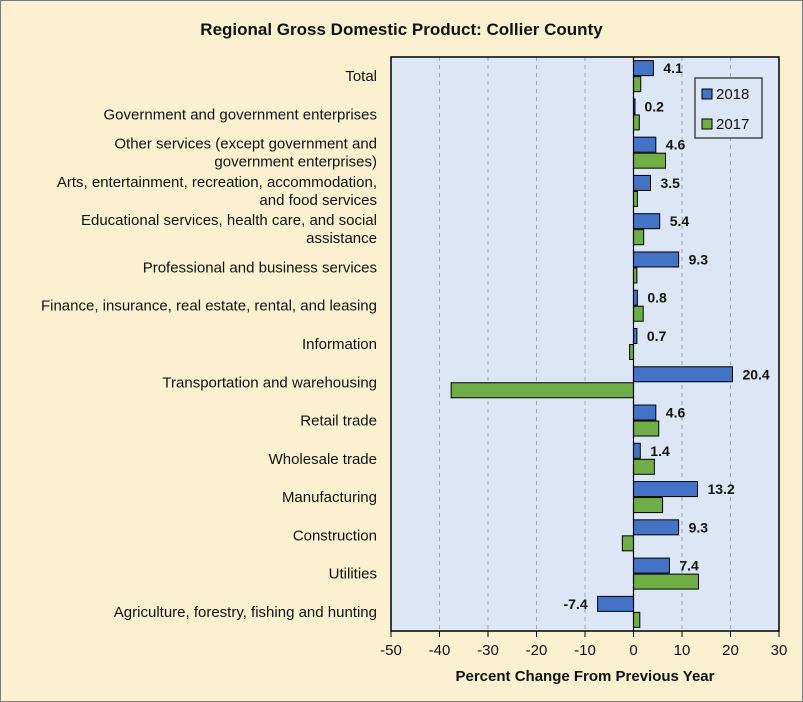 The width and height of the screenshot is (803, 702). Describe the element at coordinates (575, 604) in the screenshot. I see `data-label: -7.4` at that location.